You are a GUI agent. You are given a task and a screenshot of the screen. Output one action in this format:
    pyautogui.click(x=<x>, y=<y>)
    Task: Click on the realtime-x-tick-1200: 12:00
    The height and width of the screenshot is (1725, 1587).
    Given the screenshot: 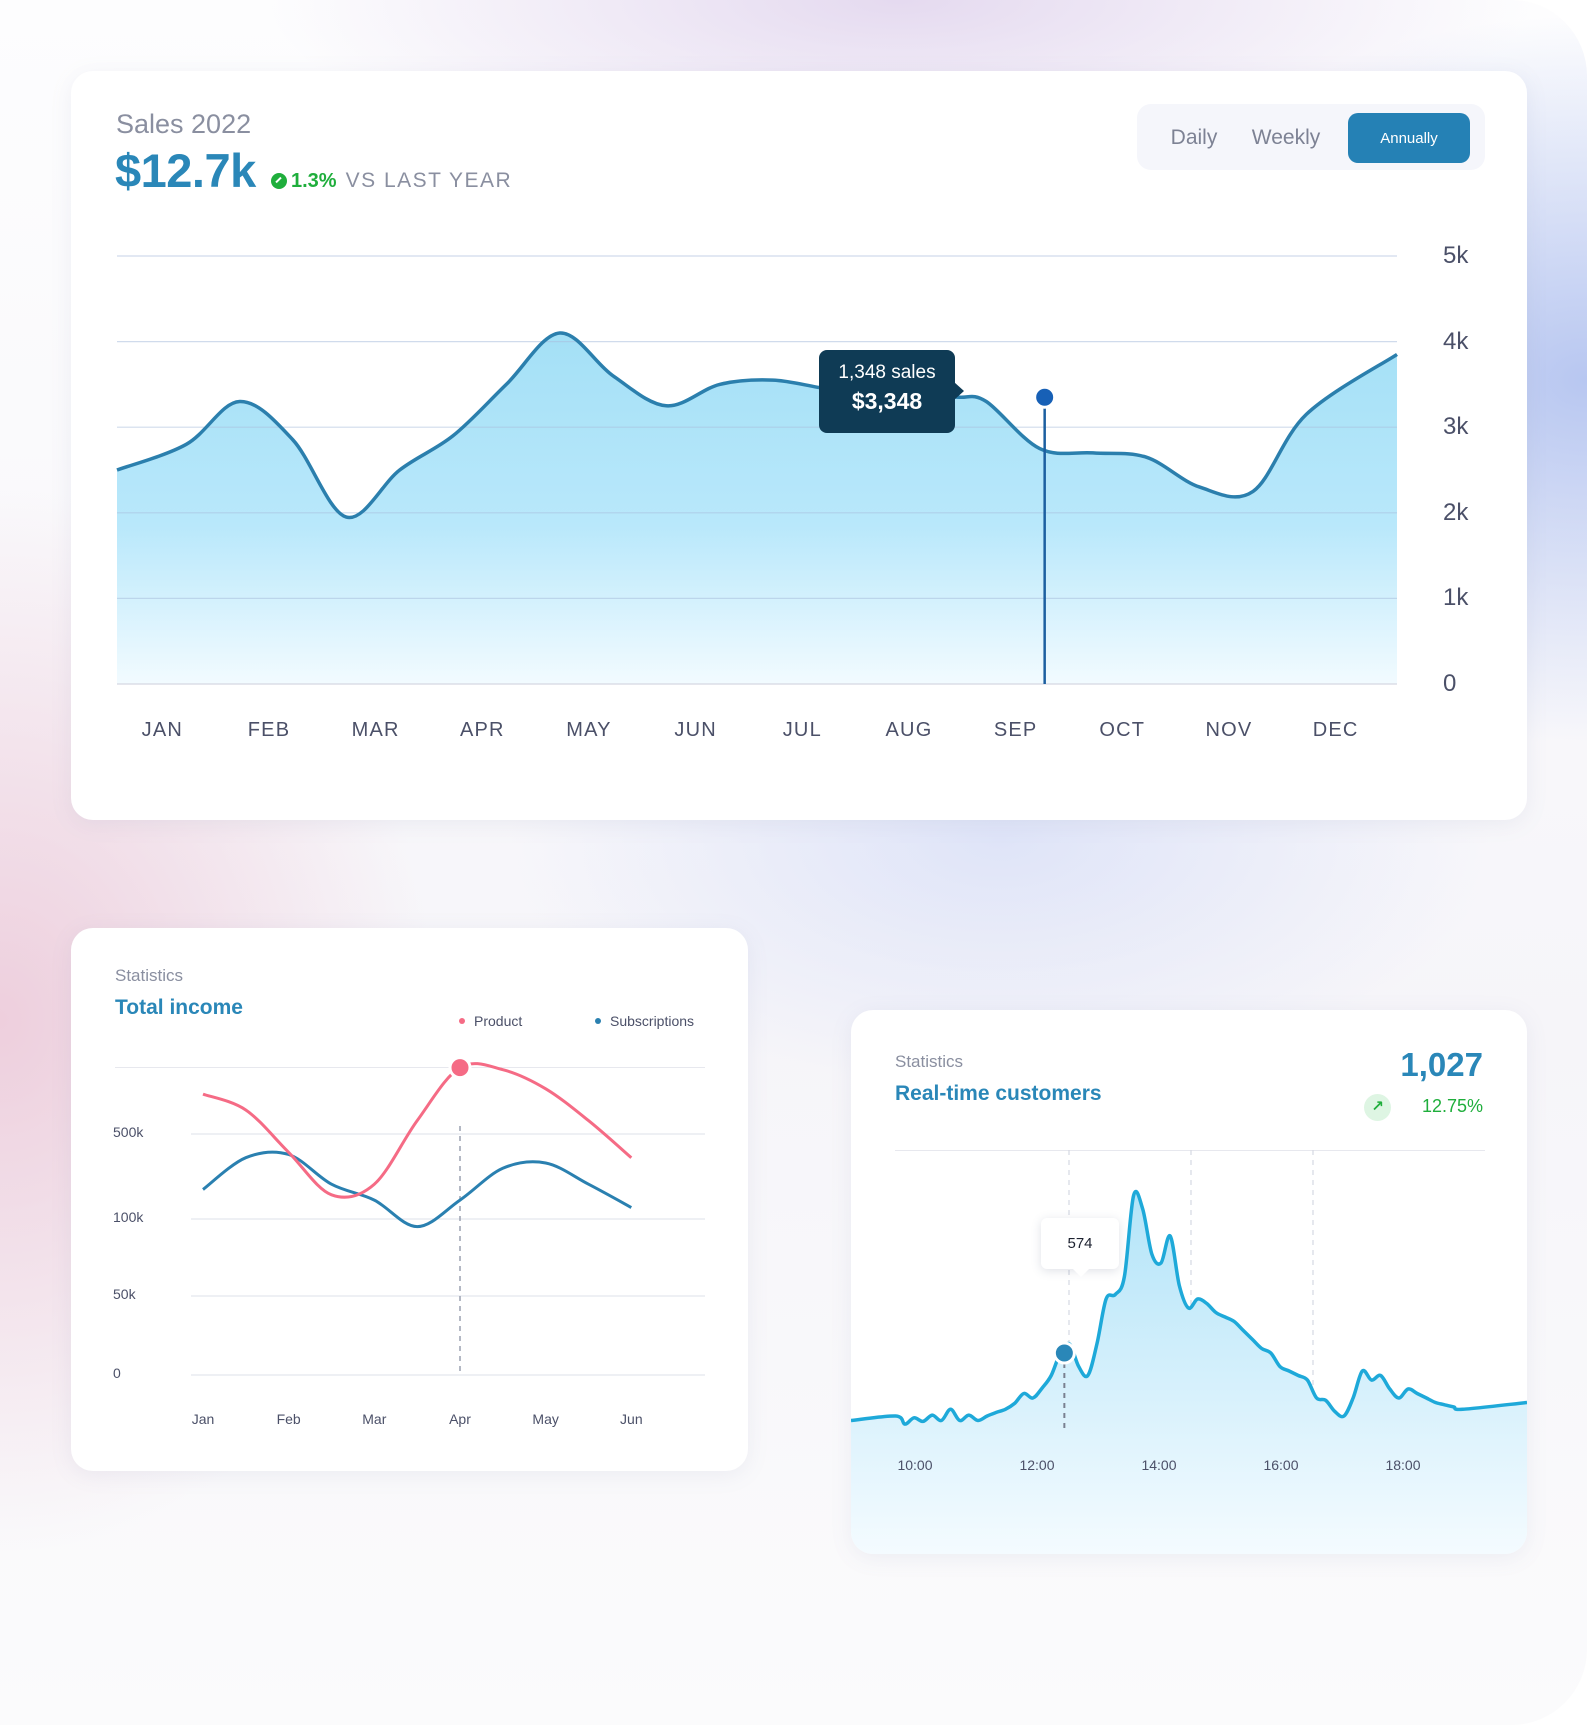 What is the action you would take?
    pyautogui.click(x=1037, y=1465)
    